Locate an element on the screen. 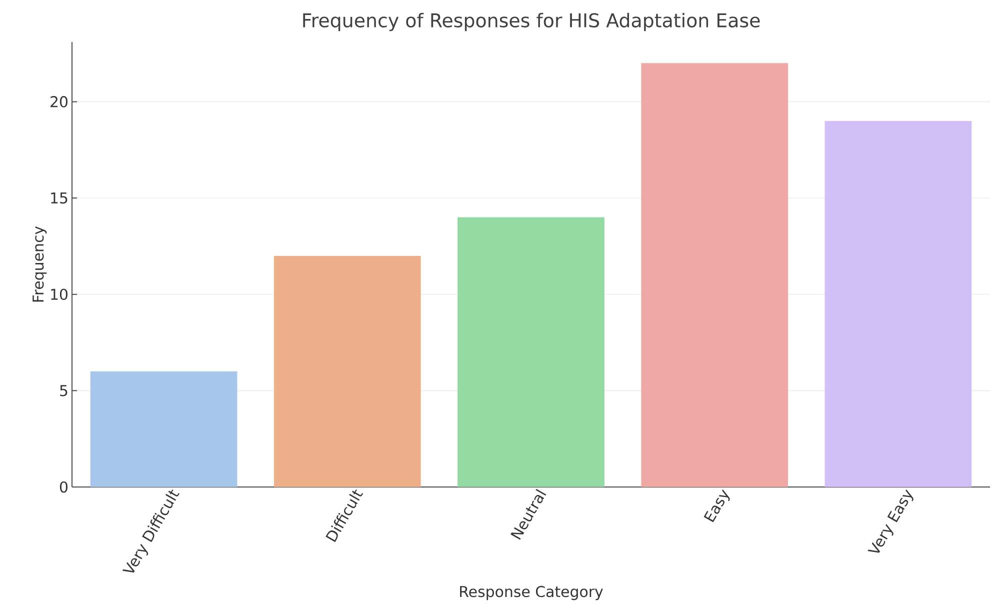 The width and height of the screenshot is (997, 610). y-tick-label: 20 is located at coordinates (59, 102).